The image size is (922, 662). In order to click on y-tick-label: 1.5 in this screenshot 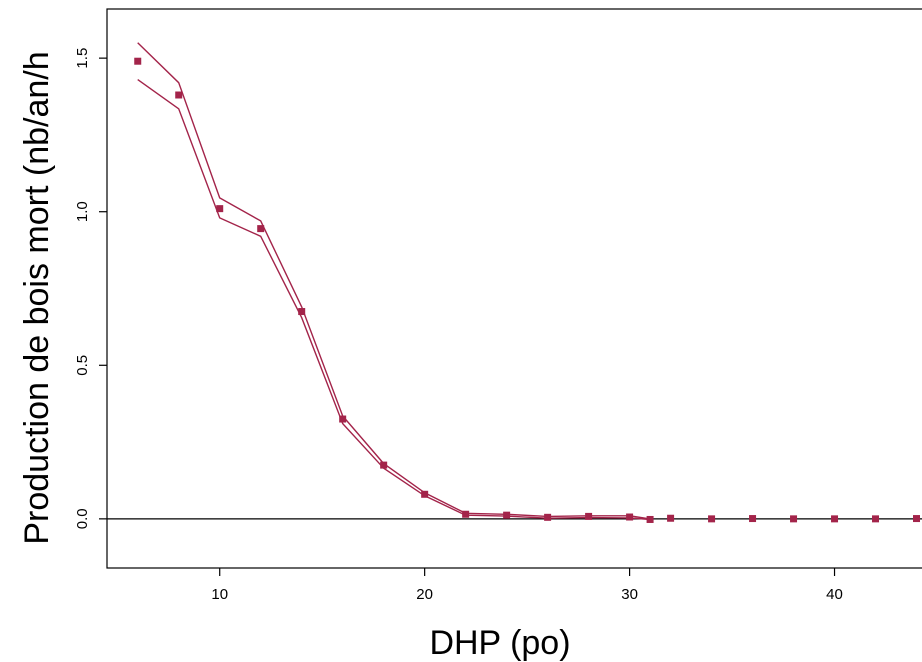, I will do `click(82, 58)`.